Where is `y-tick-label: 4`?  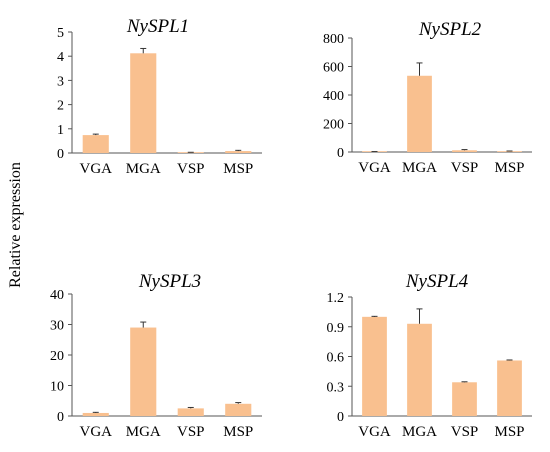 y-tick-label: 4 is located at coordinates (60, 57).